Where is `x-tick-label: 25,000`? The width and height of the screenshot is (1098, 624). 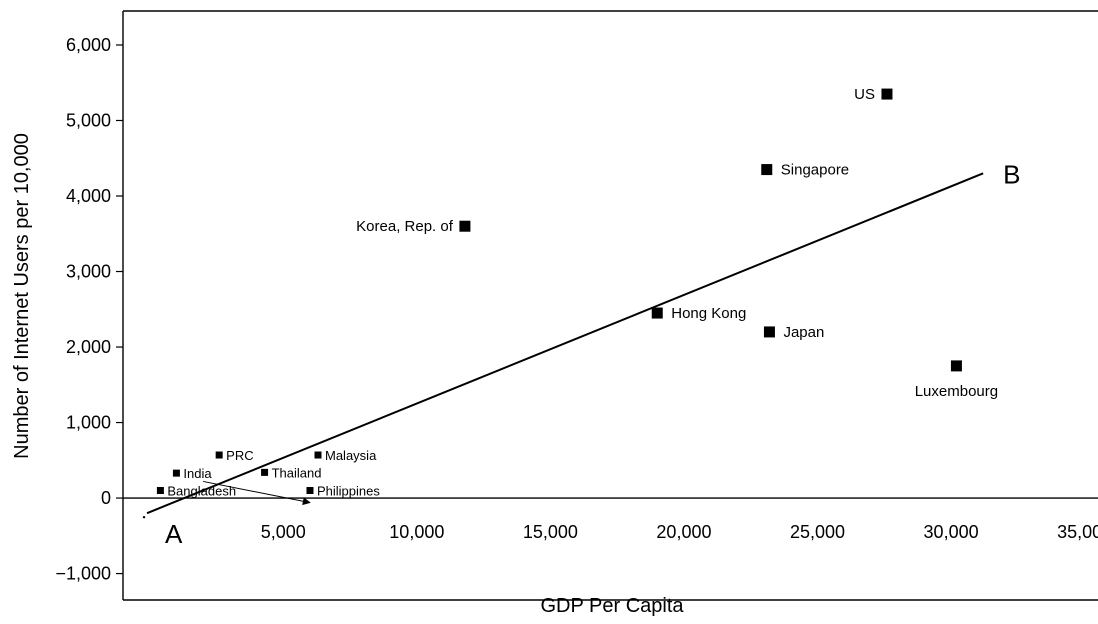 x-tick-label: 25,000 is located at coordinates (817, 532).